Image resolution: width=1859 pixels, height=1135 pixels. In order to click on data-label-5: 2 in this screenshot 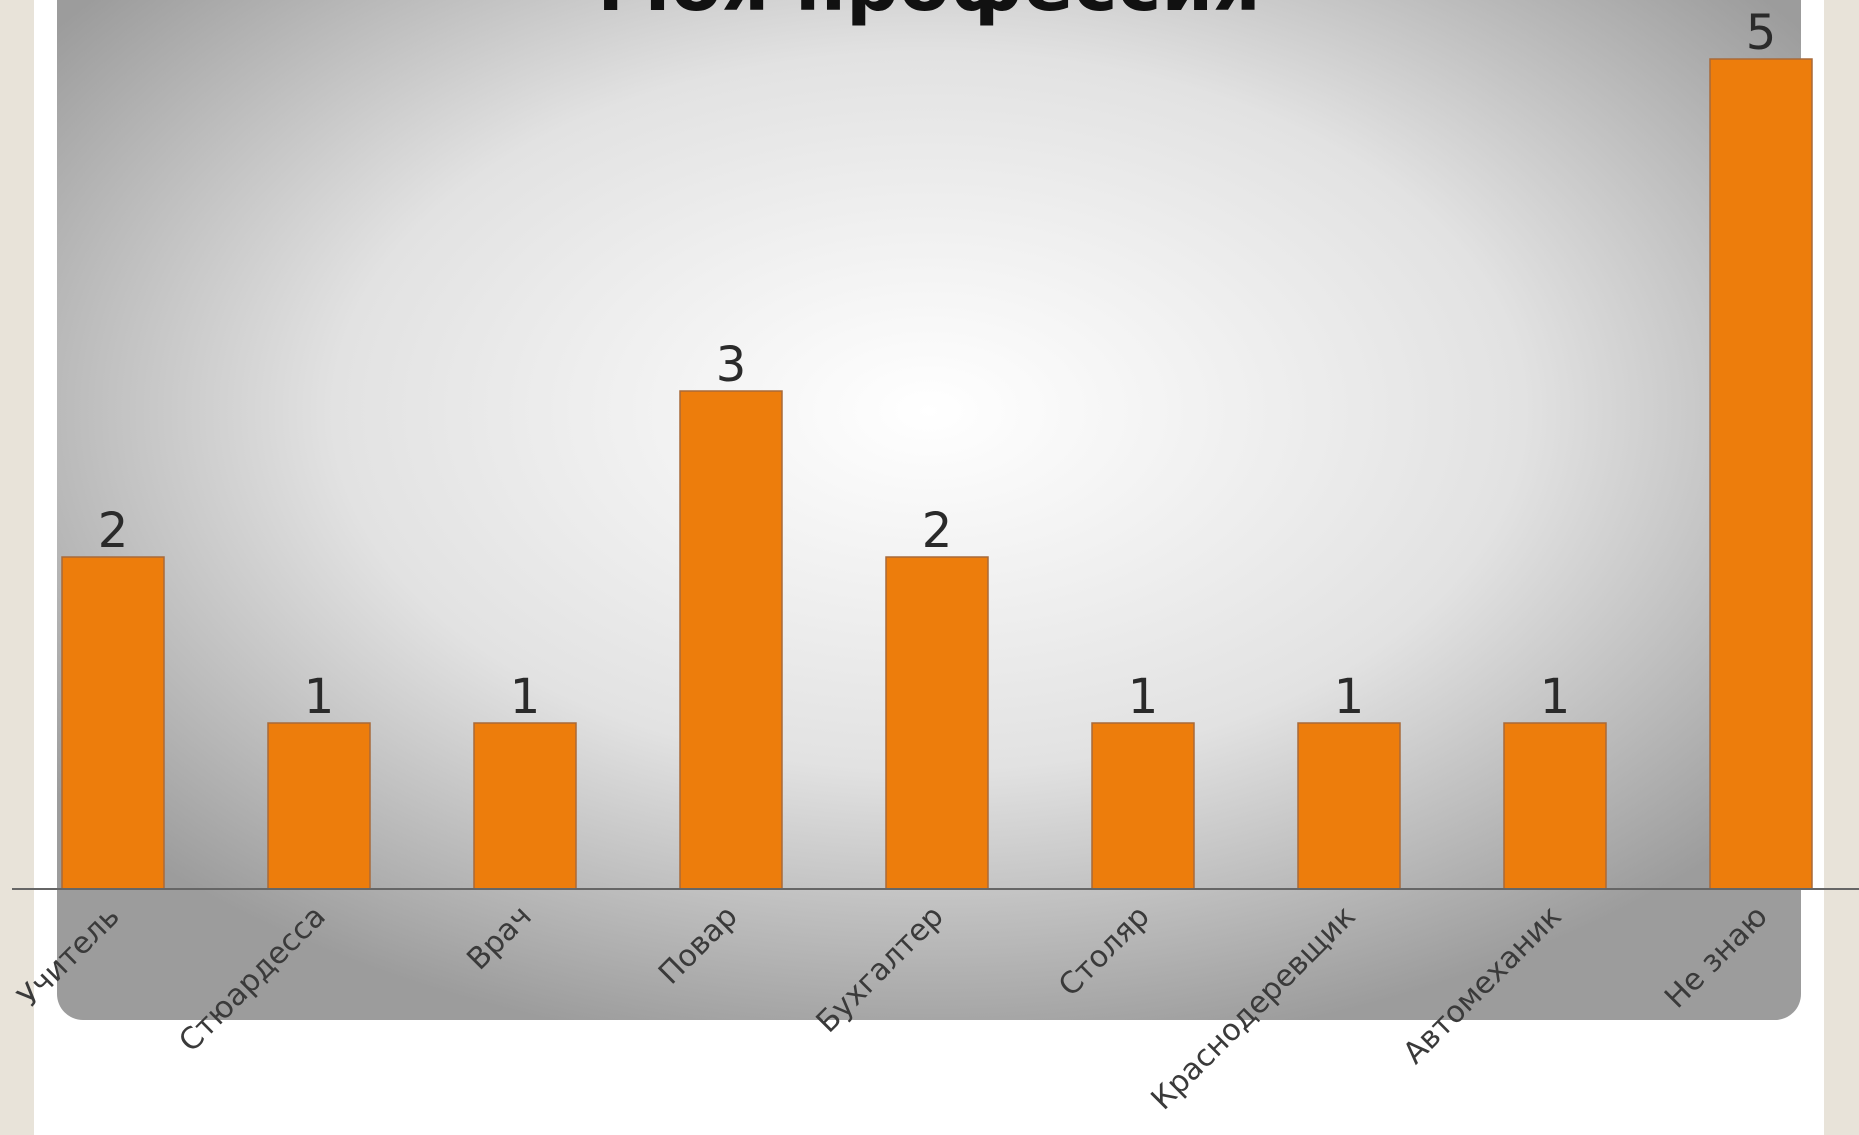, I will do `click(937, 531)`.